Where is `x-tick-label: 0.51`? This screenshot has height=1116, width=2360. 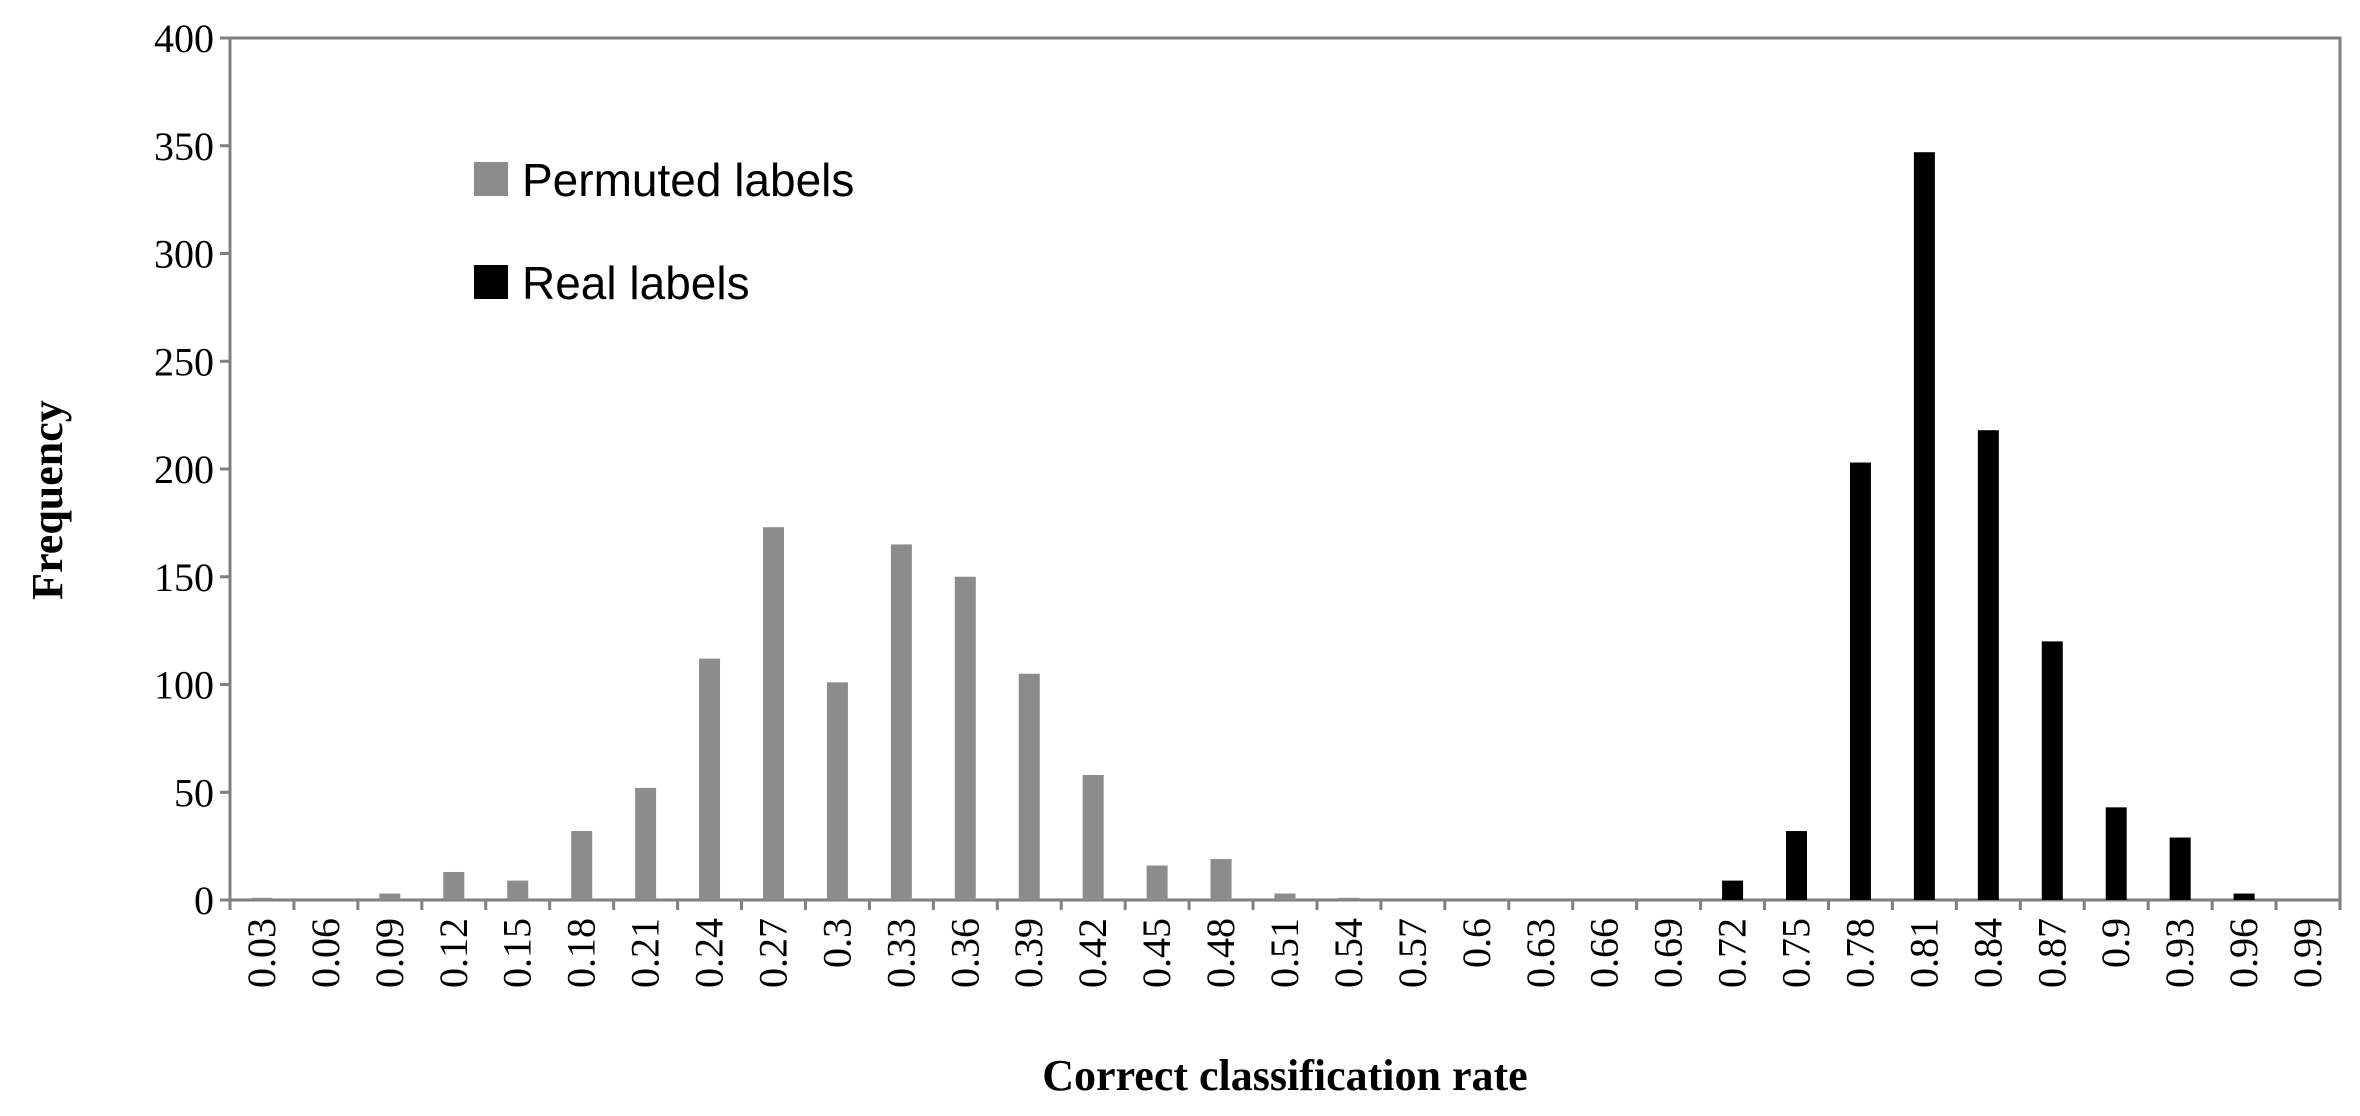
x-tick-label: 0.51 is located at coordinates (1284, 953).